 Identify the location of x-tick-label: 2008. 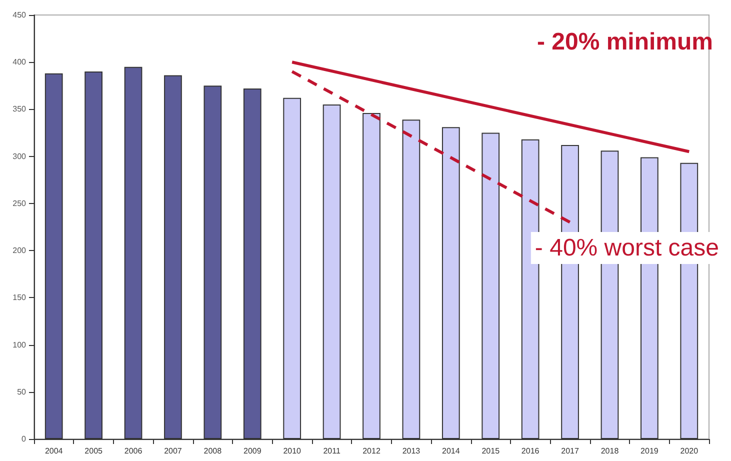
(213, 451).